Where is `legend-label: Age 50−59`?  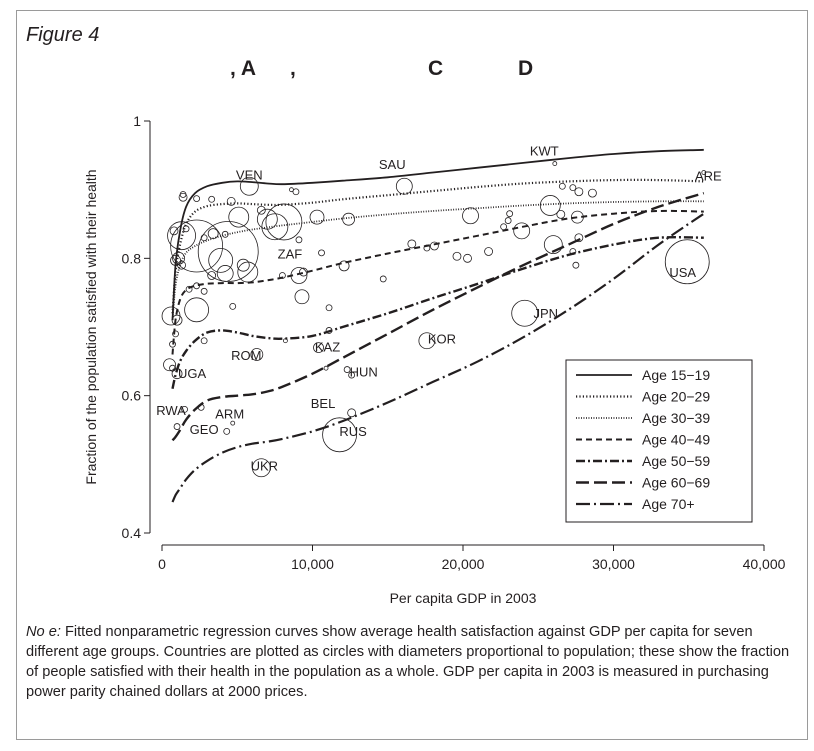
legend-label: Age 50−59 is located at coordinates (676, 461).